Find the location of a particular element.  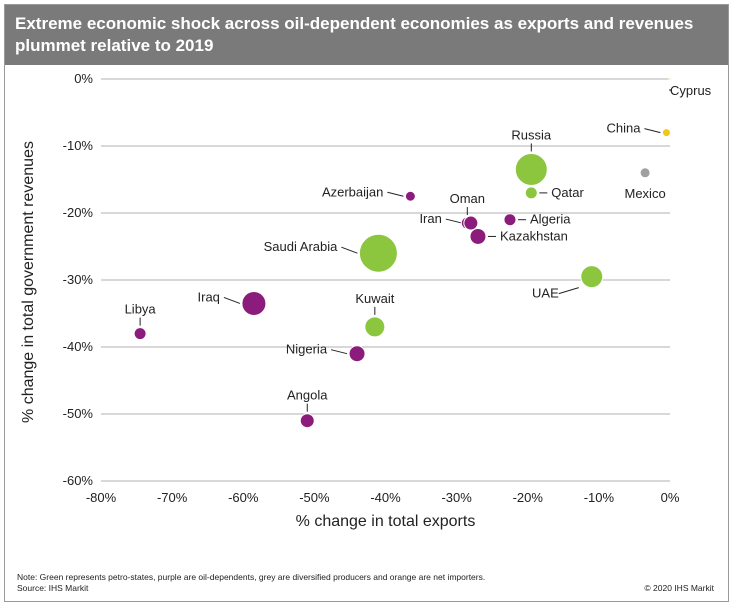

y-tick-label: -40% is located at coordinates (78, 346).